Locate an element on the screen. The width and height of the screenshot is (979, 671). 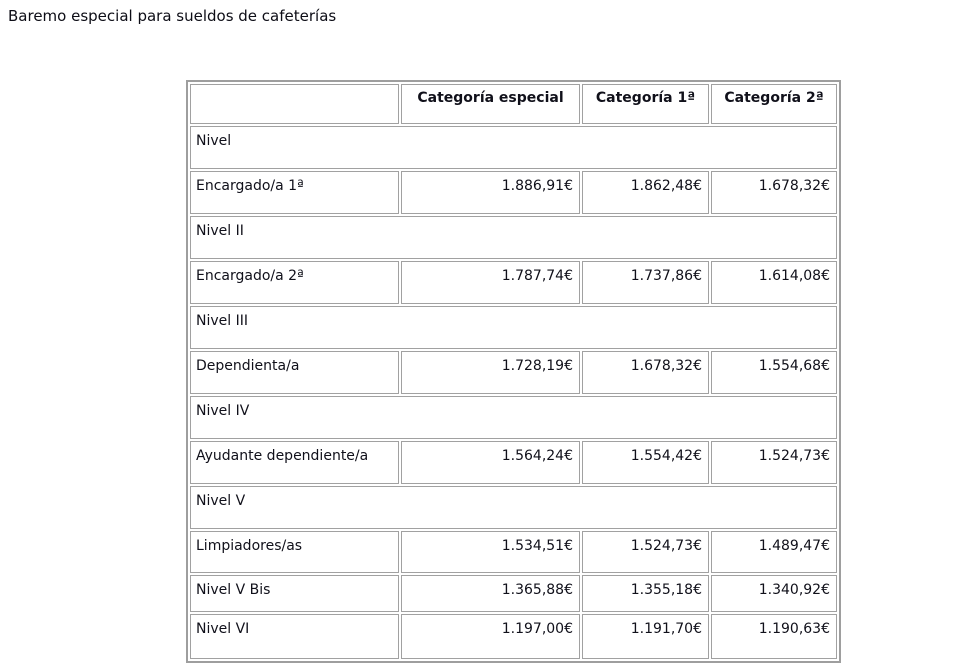
column-header-categoria-1: Categoría 1ª is located at coordinates (645, 104).